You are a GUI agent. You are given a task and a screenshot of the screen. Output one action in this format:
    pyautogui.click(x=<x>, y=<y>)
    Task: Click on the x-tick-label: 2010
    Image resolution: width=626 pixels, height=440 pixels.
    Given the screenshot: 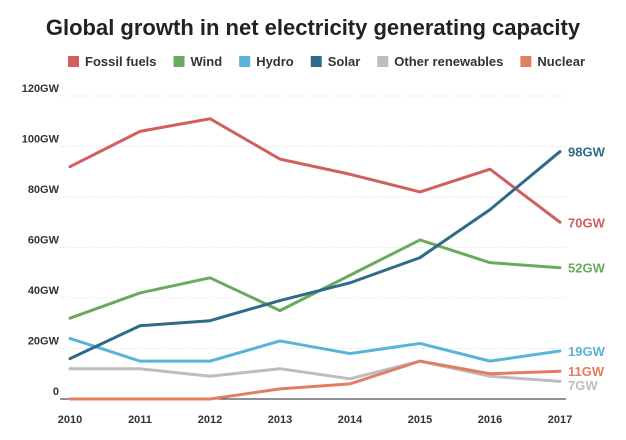 What is the action you would take?
    pyautogui.click(x=70, y=420)
    